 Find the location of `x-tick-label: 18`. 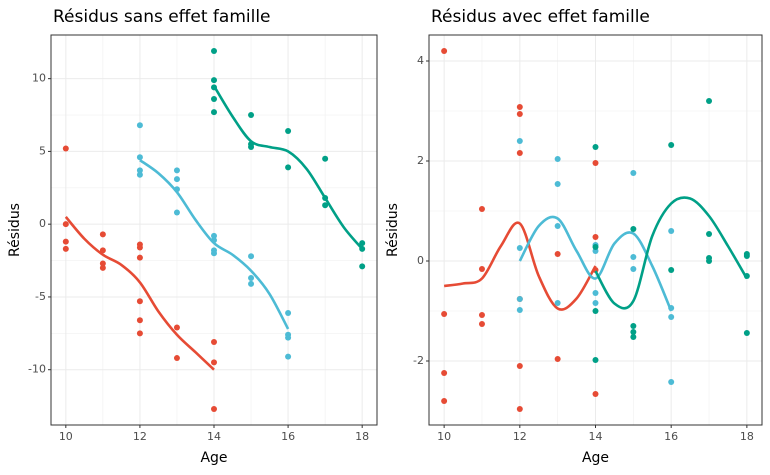

x-tick-label: 18 is located at coordinates (362, 436).